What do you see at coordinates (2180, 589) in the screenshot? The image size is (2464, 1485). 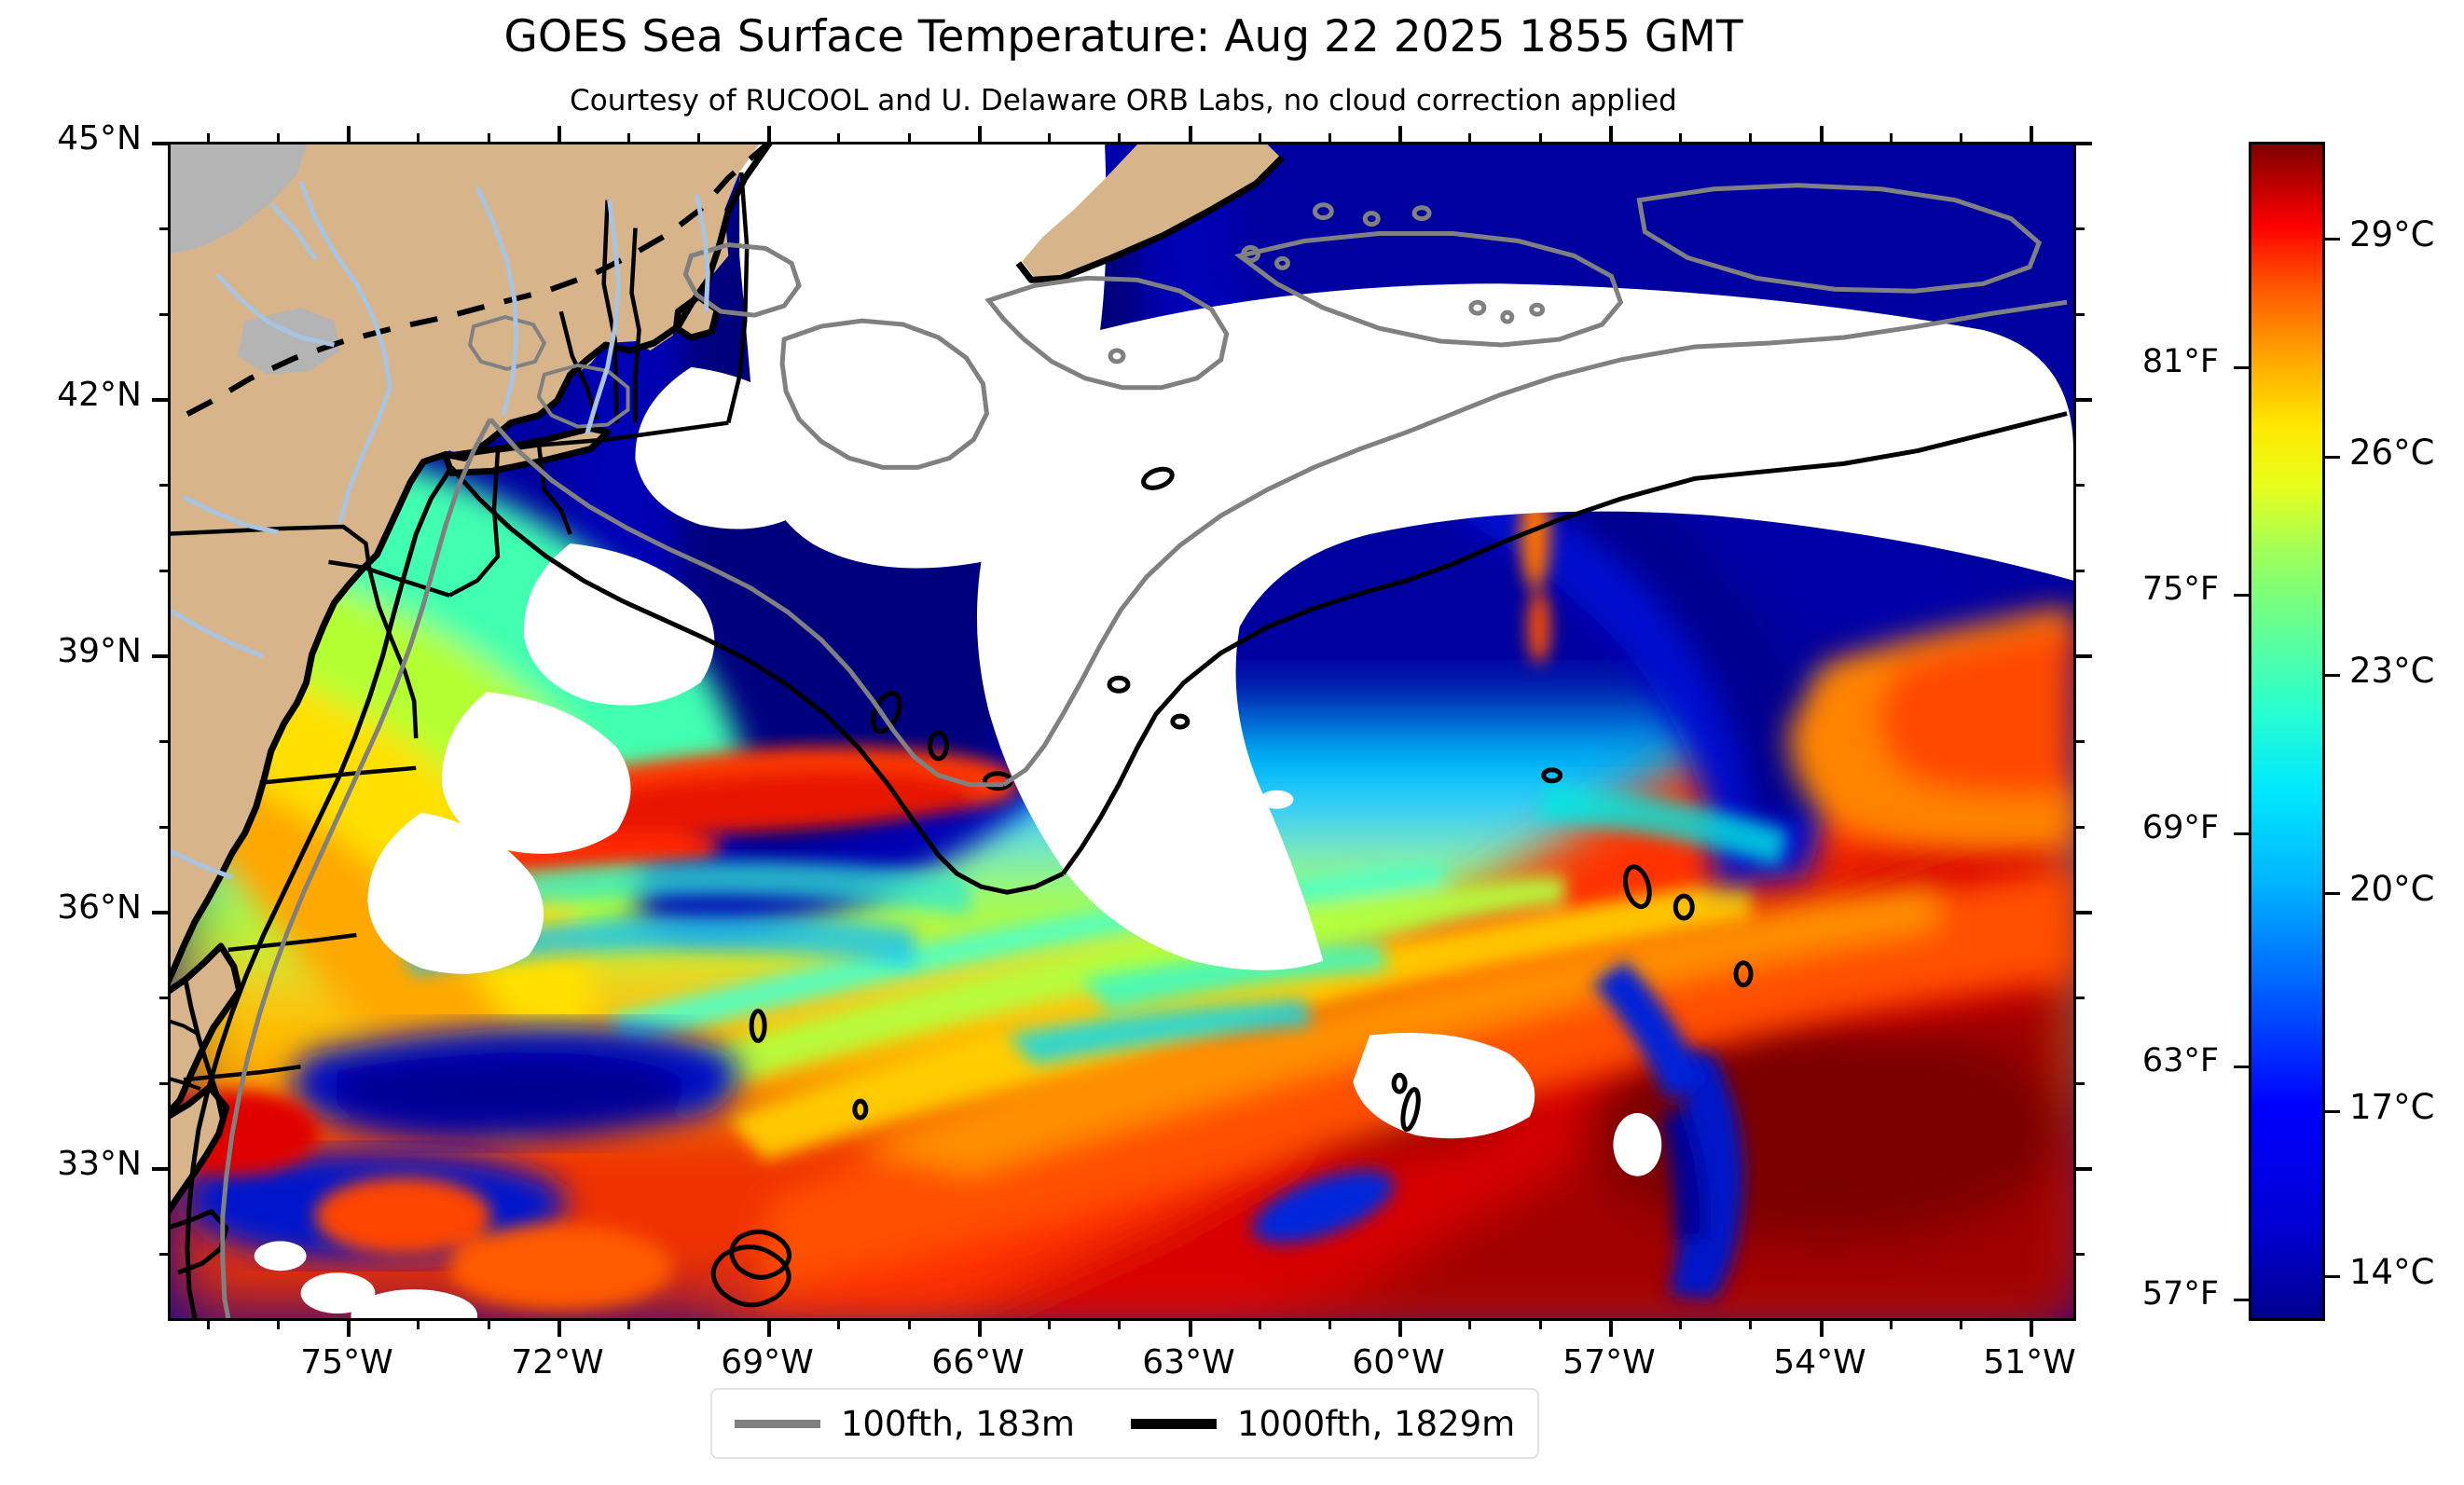 I see `cbar-label-f: 75°F` at bounding box center [2180, 589].